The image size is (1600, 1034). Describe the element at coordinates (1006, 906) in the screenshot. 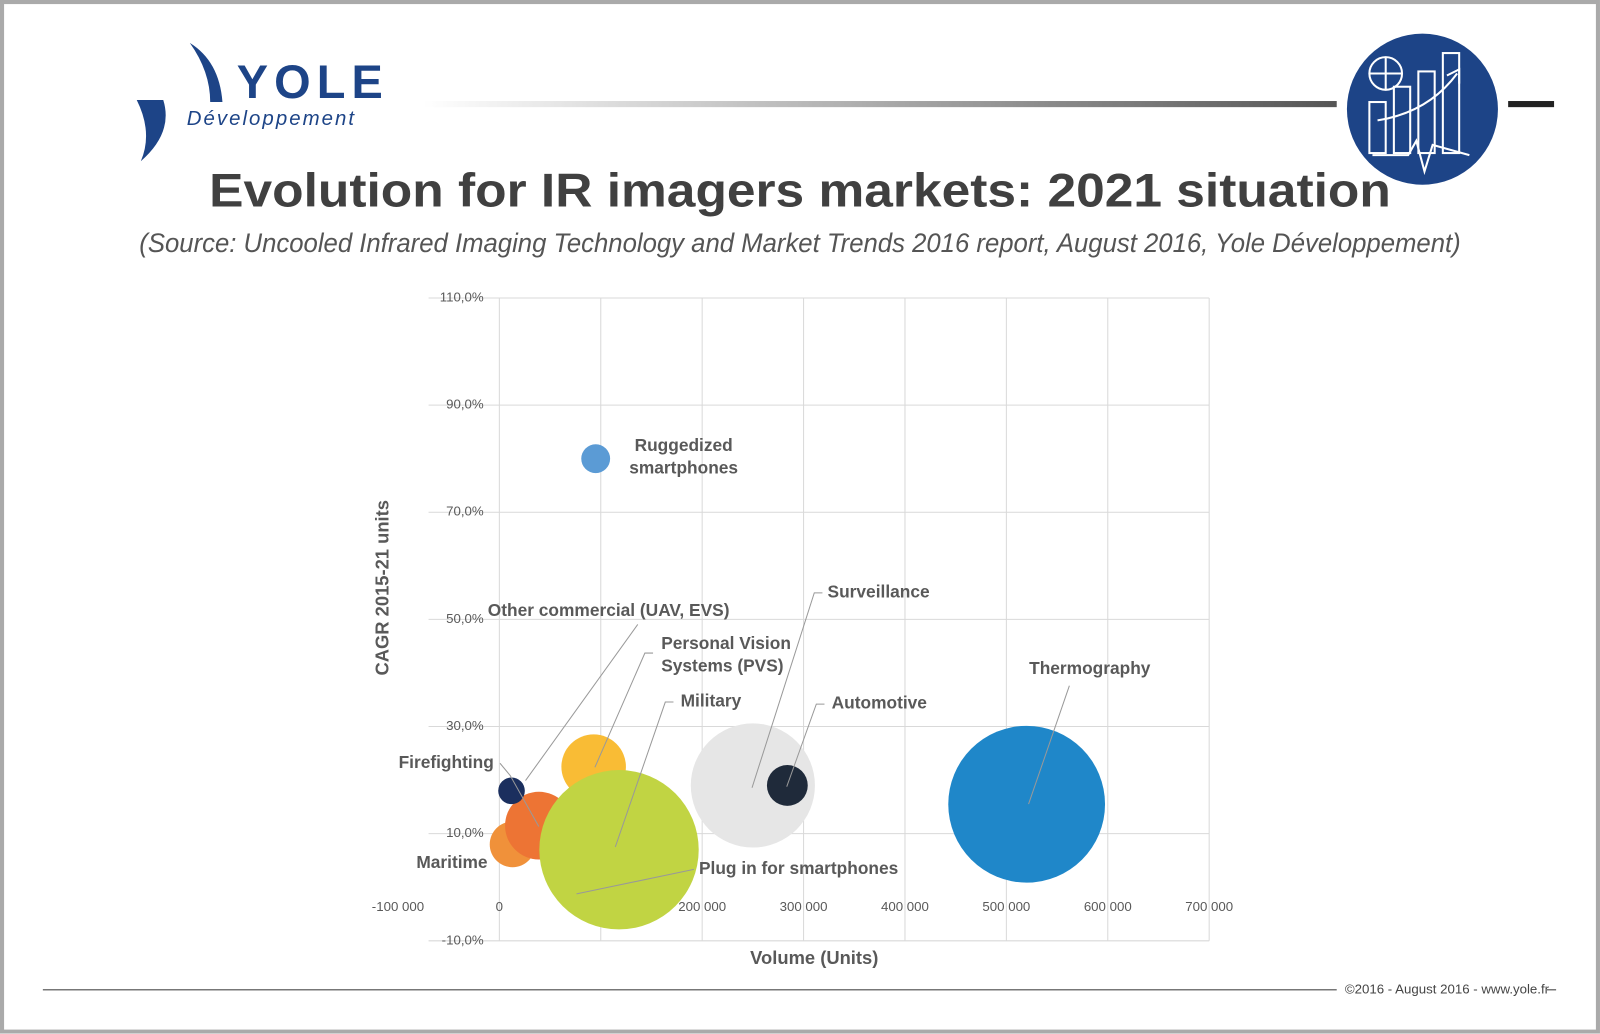

I see `x-tick-label: 500 000` at that location.